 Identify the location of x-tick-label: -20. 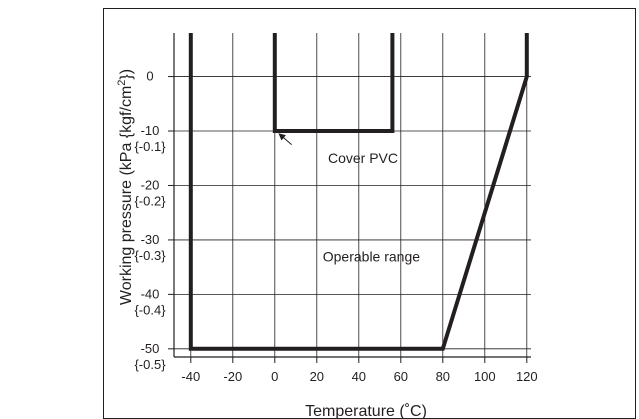
(232, 376).